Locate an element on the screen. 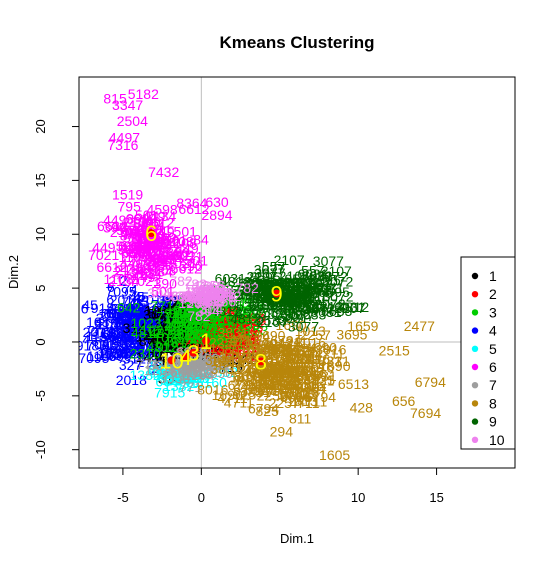  point-label: 1023 is located at coordinates (199, 318).